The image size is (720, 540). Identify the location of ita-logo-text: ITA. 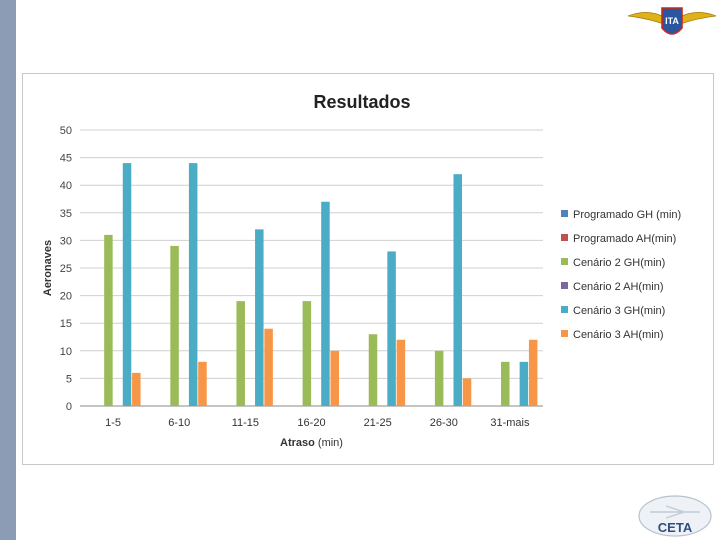
(672, 21).